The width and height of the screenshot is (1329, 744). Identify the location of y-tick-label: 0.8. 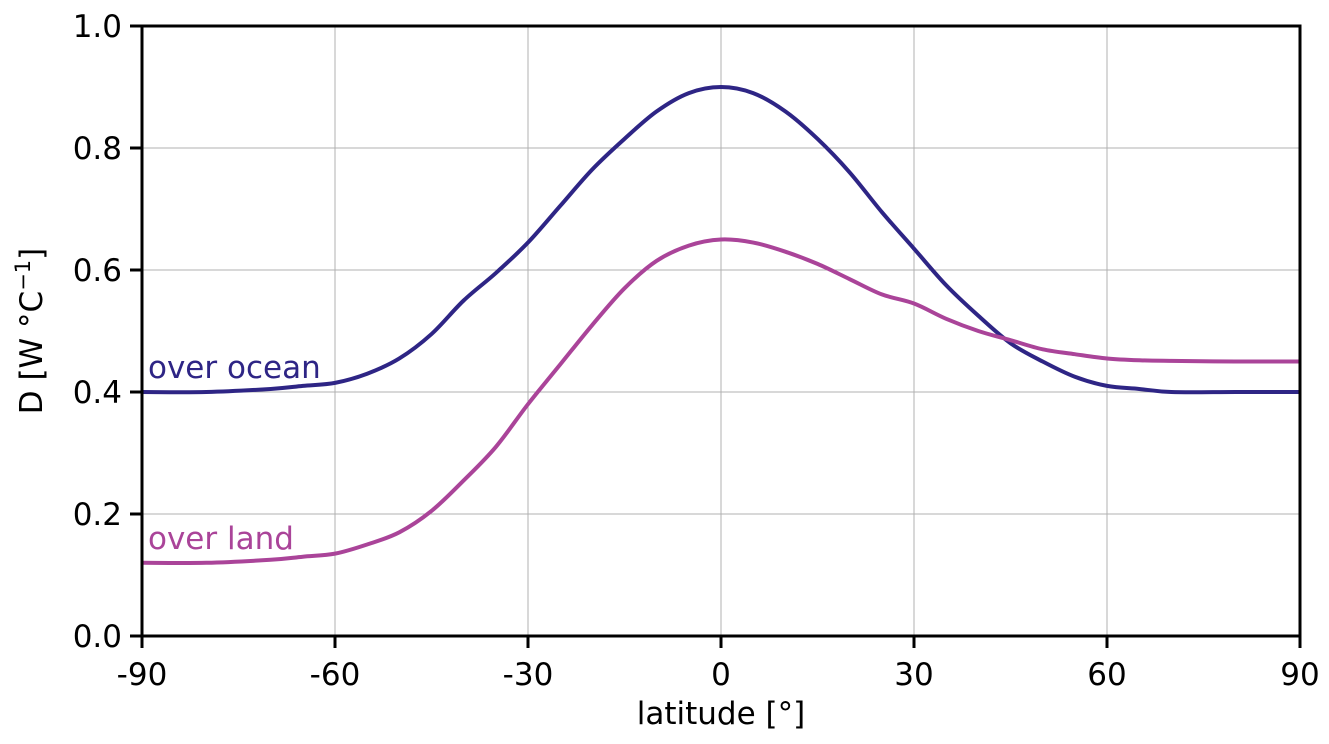
(97, 149).